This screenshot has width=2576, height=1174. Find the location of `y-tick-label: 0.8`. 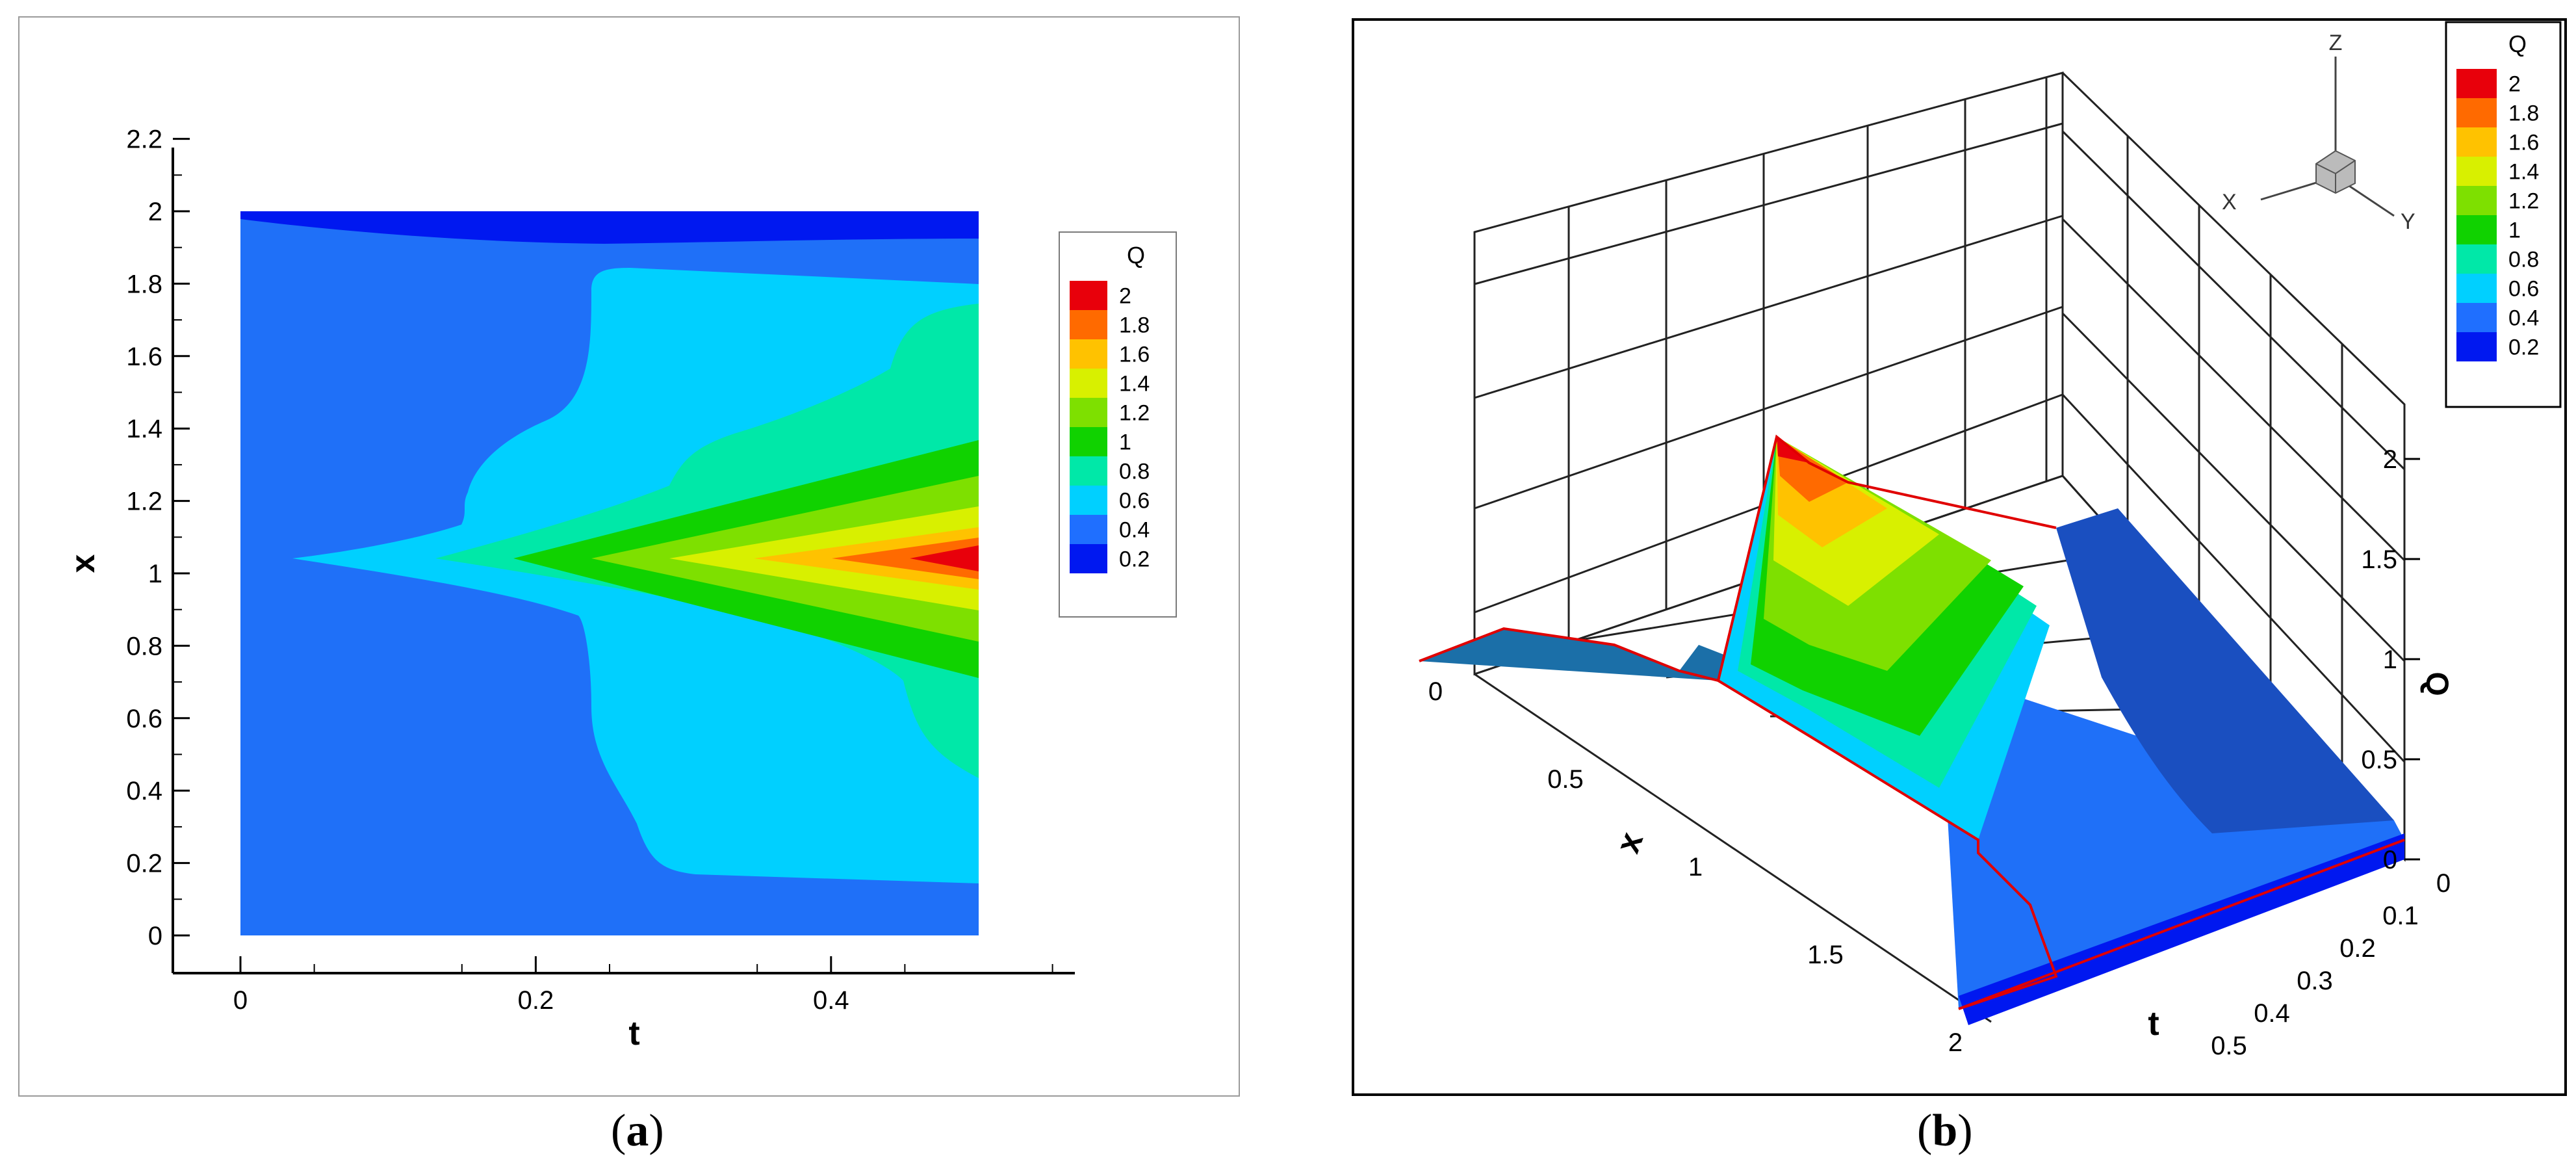

y-tick-label: 0.8 is located at coordinates (144, 646).